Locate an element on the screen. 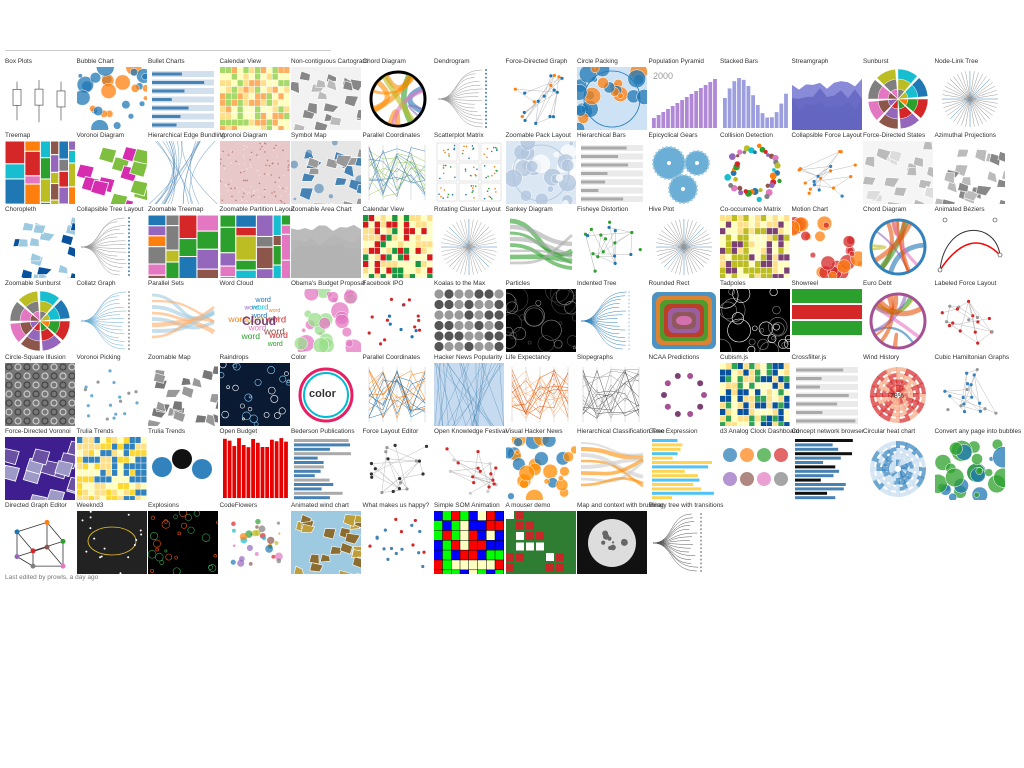 The width and height of the screenshot is (1024, 768). tile-label: Animated Béziers is located at coordinates (959, 209).